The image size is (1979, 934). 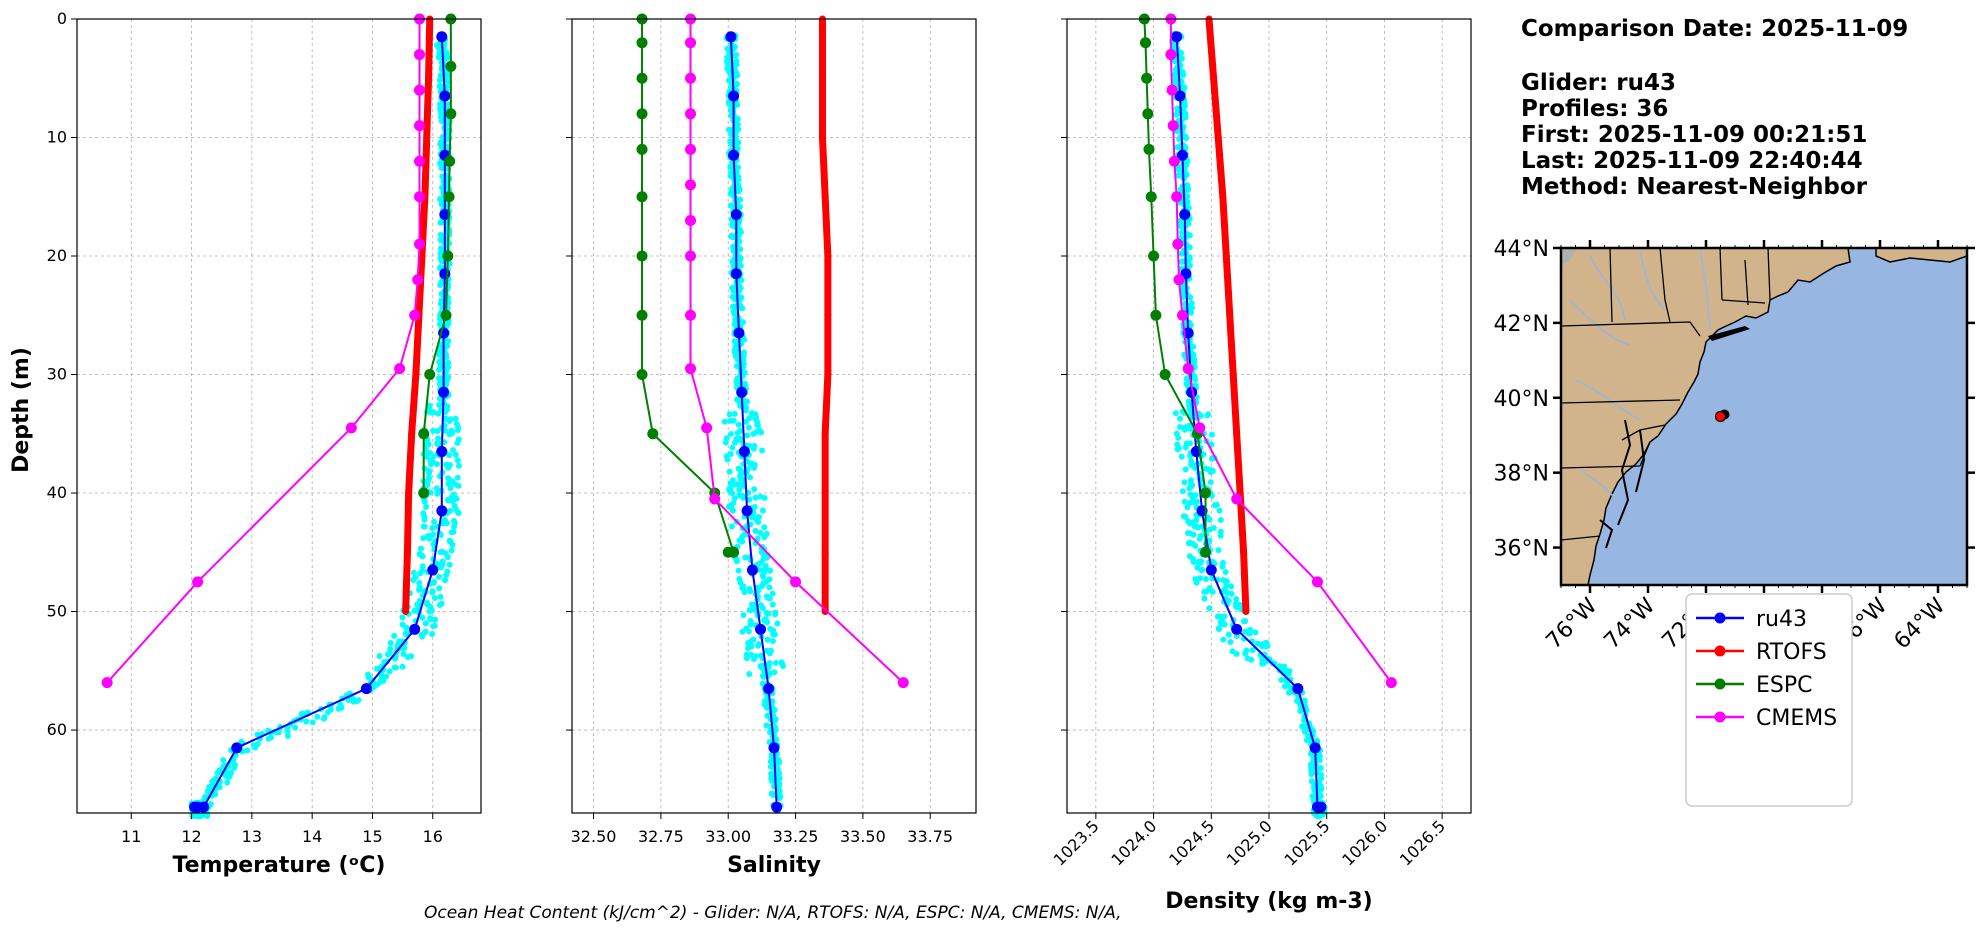 I want to click on x-tick-label: 33.25, so click(x=796, y=836).